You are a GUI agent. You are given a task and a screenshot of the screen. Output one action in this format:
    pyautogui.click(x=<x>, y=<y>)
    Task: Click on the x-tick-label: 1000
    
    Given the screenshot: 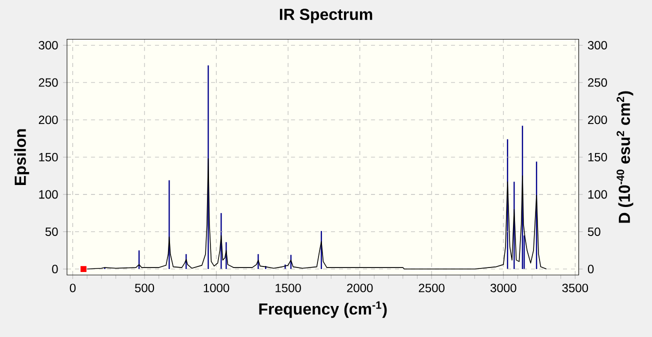 What is the action you would take?
    pyautogui.click(x=217, y=288)
    